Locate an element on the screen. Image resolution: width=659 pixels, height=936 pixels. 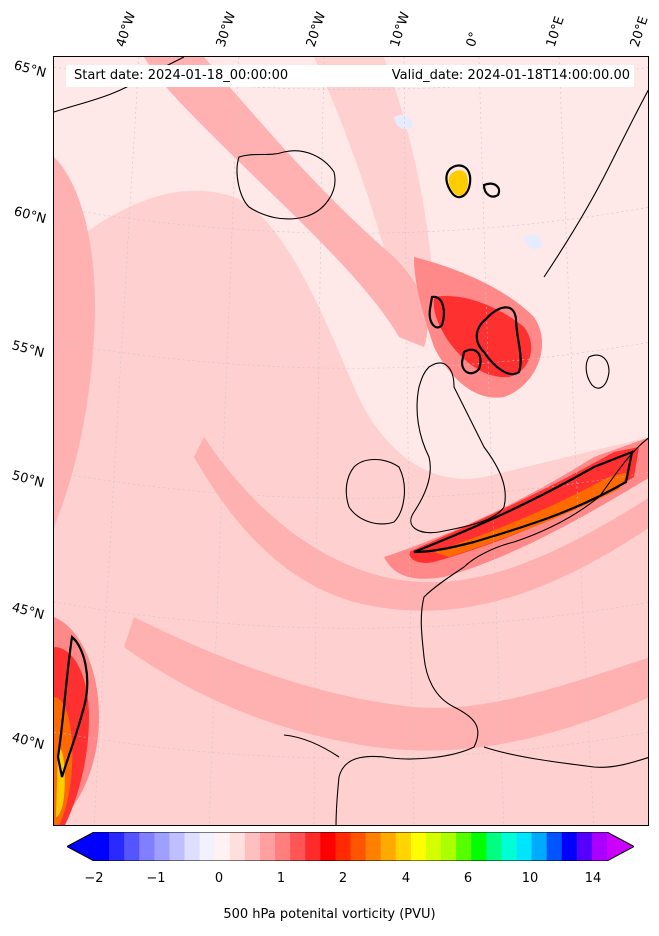
lon-label-10e: 10°E is located at coordinates (555, 32).